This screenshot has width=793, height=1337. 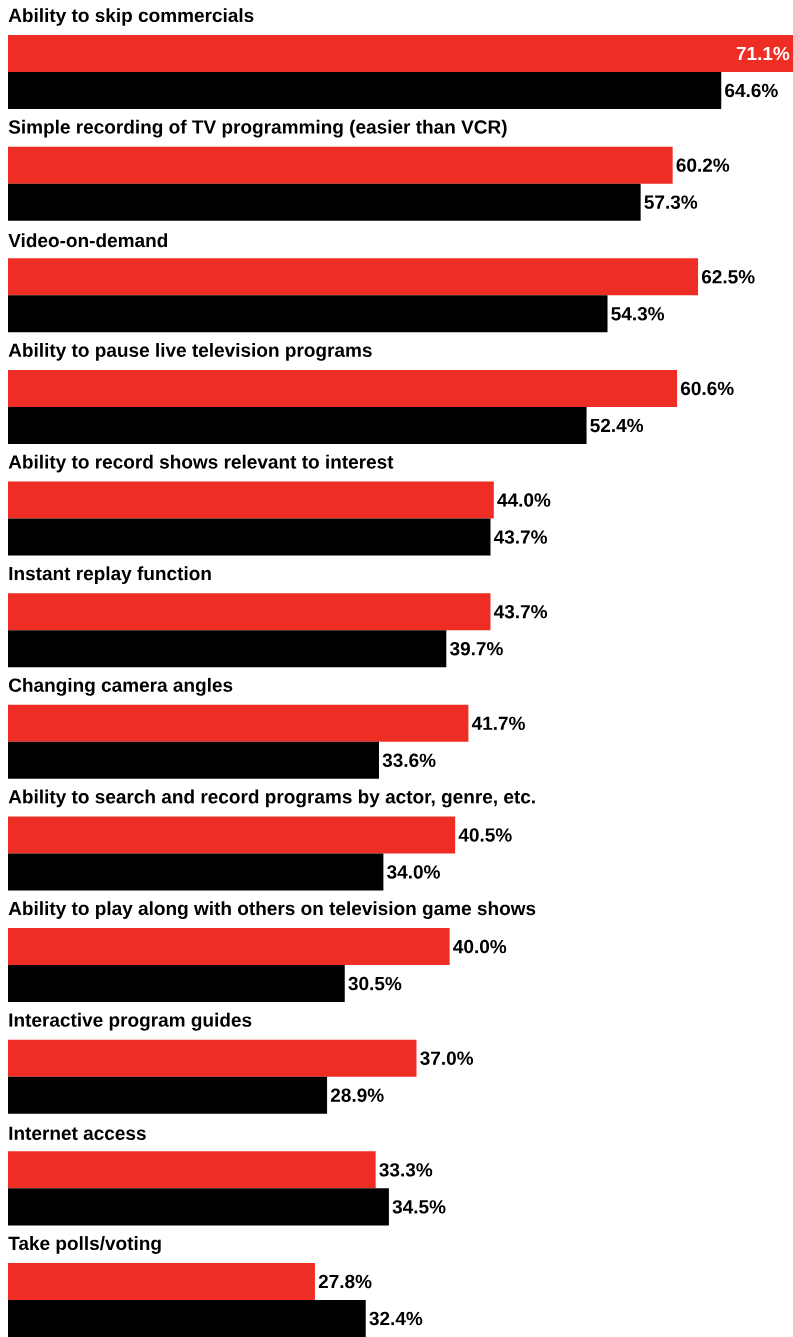 I want to click on data-label: 54.3%, so click(x=638, y=314).